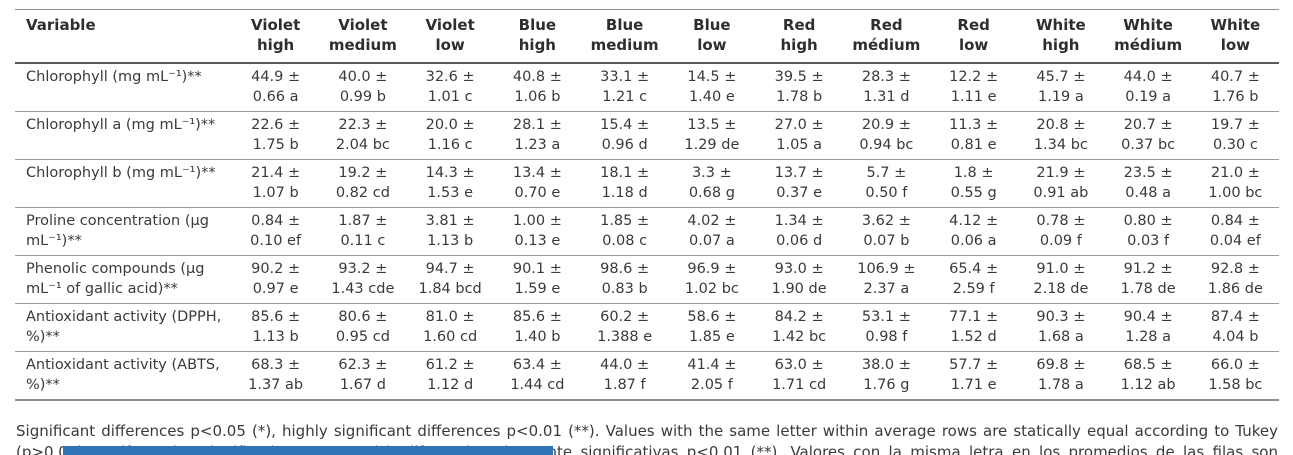 This screenshot has width=1293, height=455. Describe the element at coordinates (974, 183) in the screenshot. I see `value-cell: 1.8 ± 0.55 g` at that location.